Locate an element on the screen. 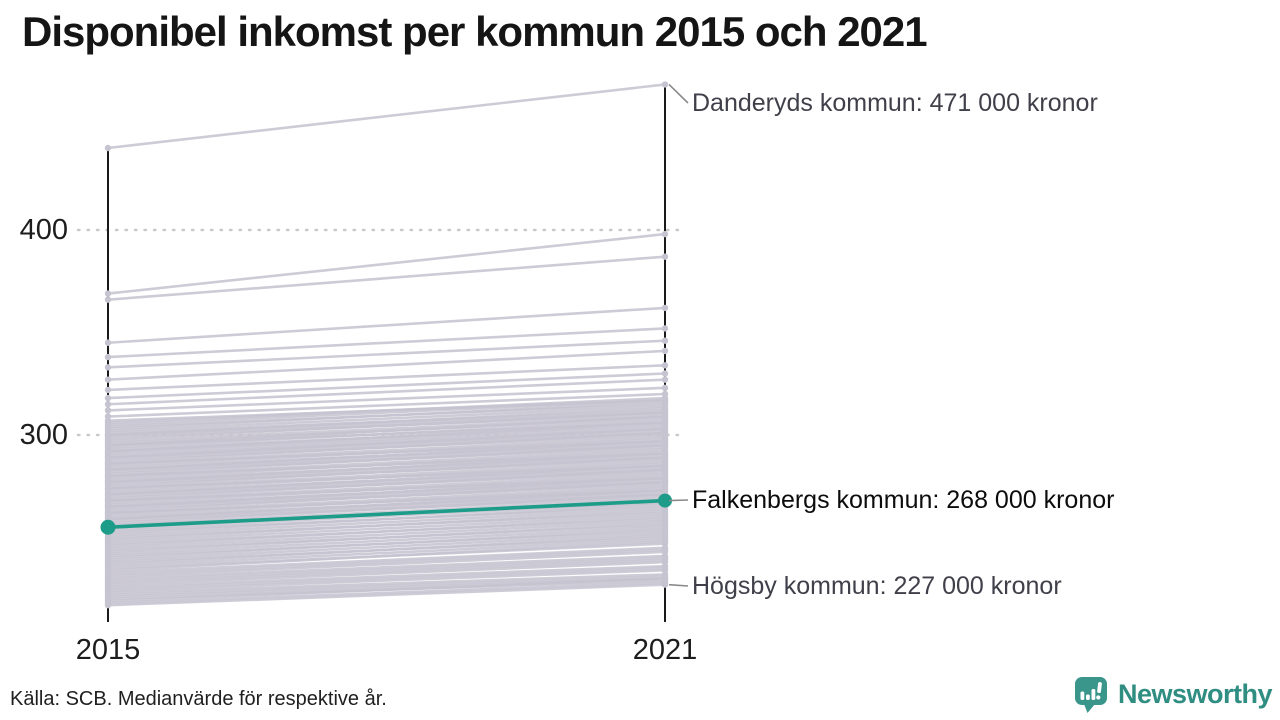 The image size is (1280, 720). x-axis-tick-label-2021: 2021 is located at coordinates (665, 650).